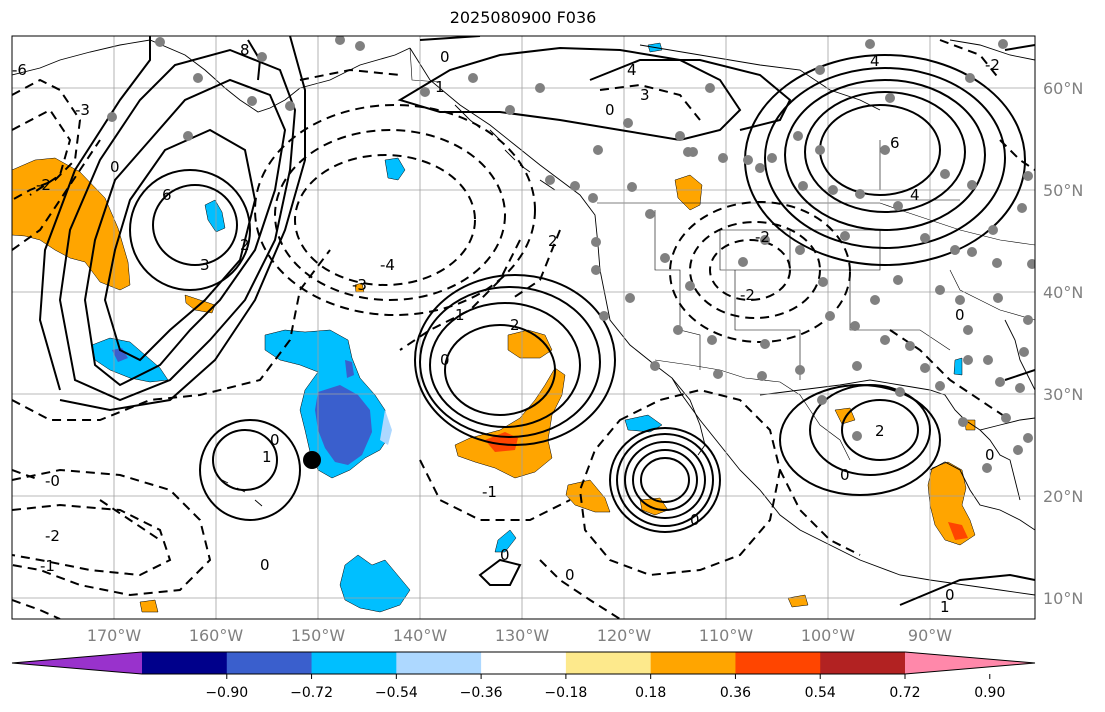 The image size is (1105, 712). Describe the element at coordinates (624, 635) in the screenshot. I see `lon-label: 120°W` at that location.